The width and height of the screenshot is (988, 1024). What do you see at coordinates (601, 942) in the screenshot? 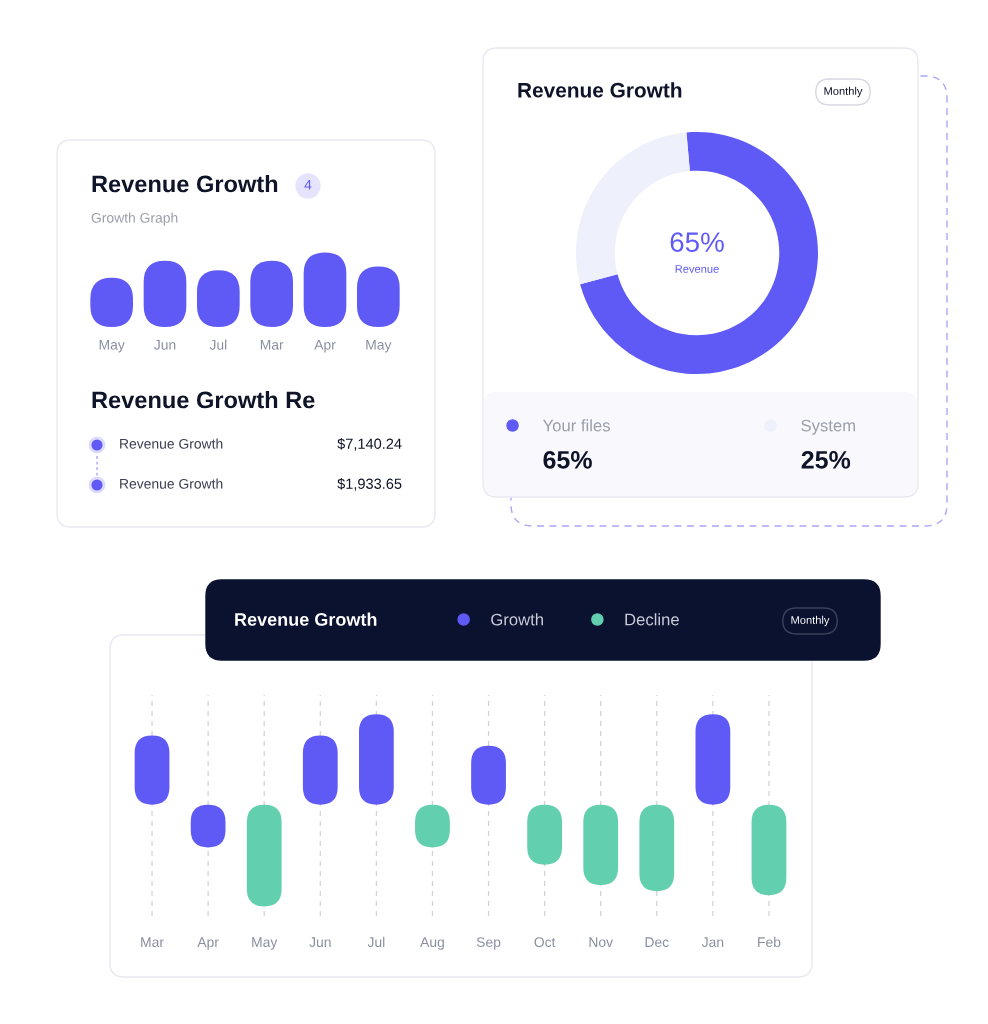
I see `x-tick-label: Nov` at bounding box center [601, 942].